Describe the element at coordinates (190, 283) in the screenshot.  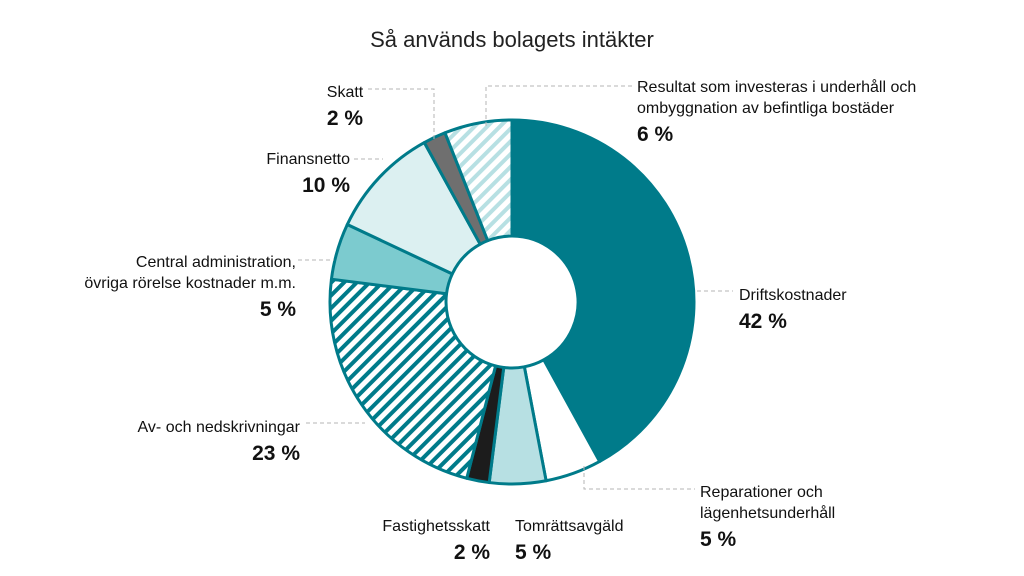
I see `slice-label-central-administration: övriga rörelse kostnader m.m.` at that location.